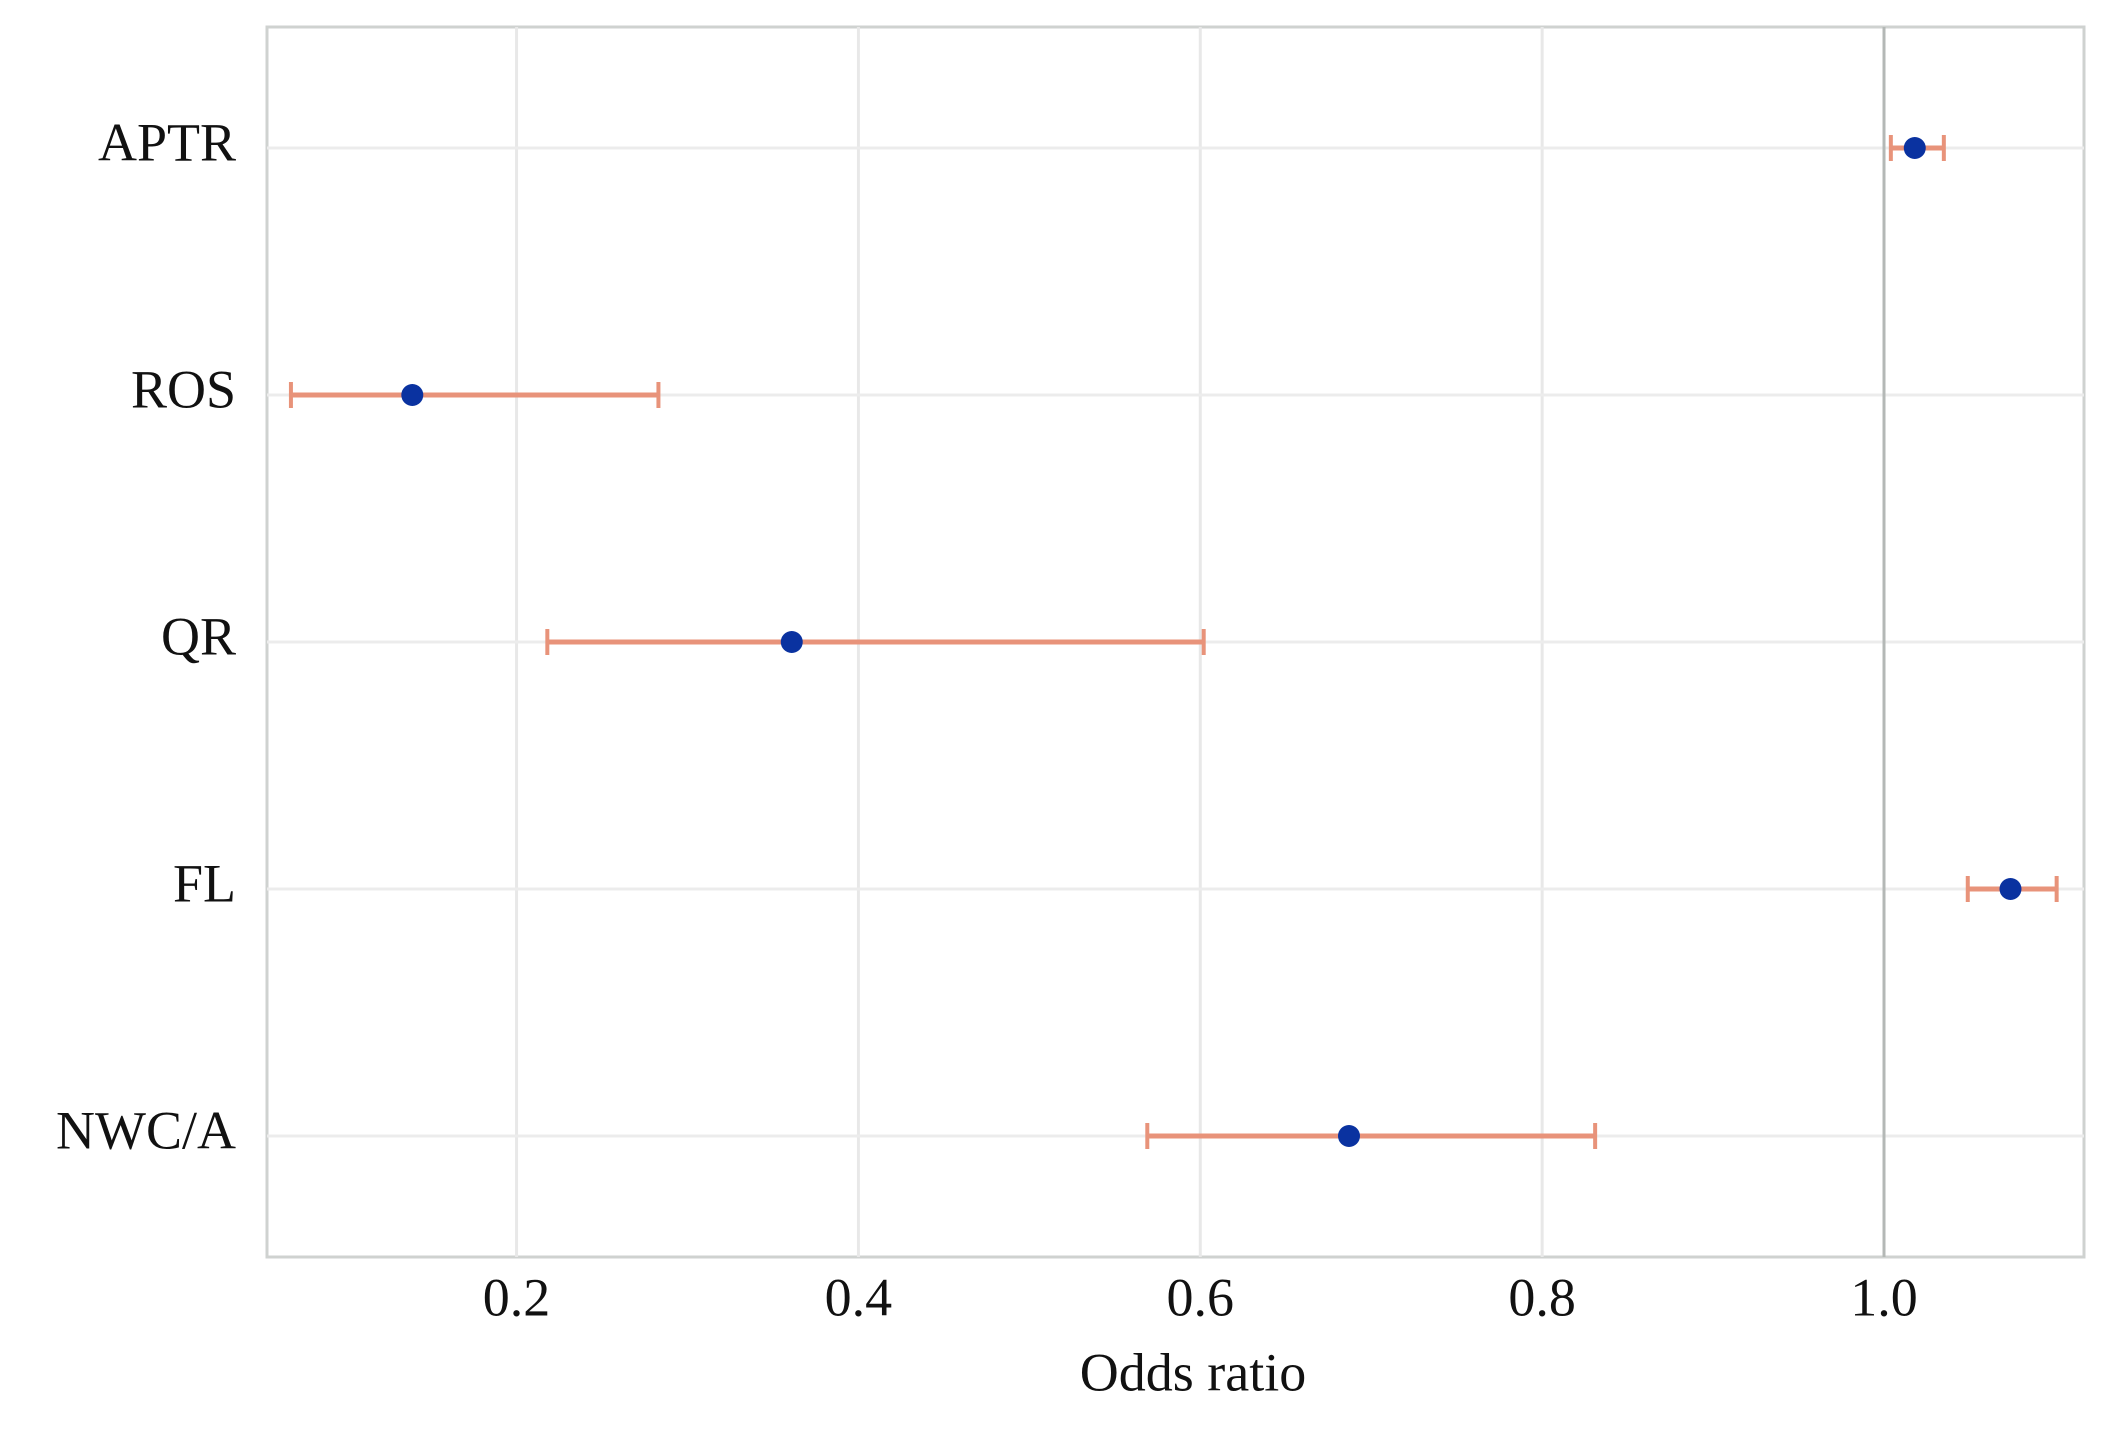  What do you see at coordinates (146, 1130) in the screenshot?
I see `y-tick-label: NWC/A` at bounding box center [146, 1130].